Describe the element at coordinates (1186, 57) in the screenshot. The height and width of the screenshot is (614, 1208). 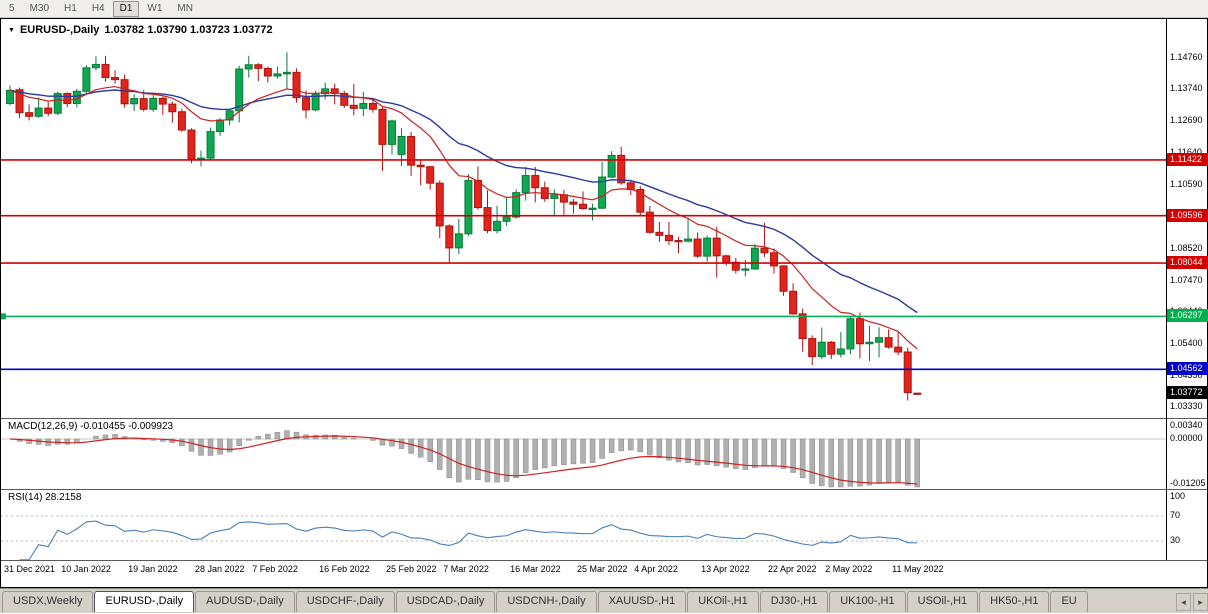
I see `y-axis-label: 1.14760` at that location.